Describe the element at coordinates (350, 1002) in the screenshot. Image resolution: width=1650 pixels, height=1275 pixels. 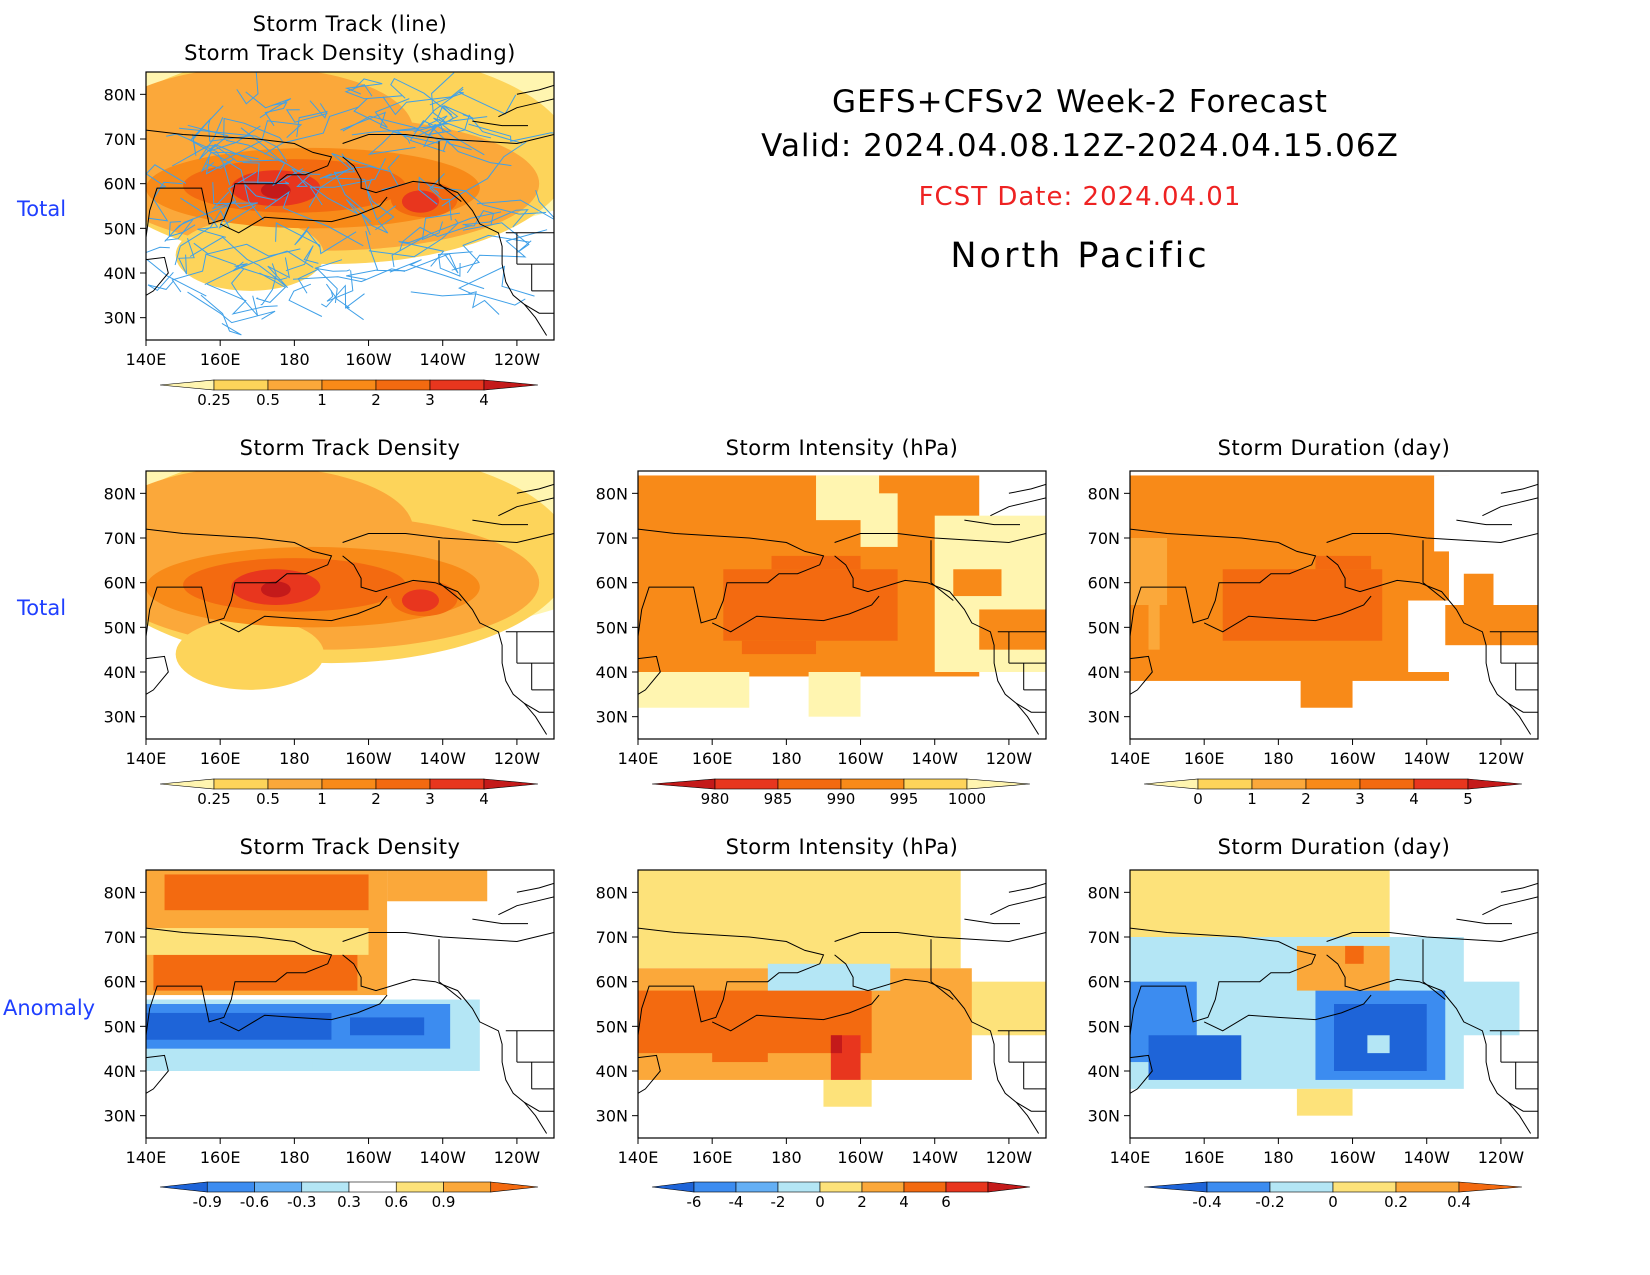
I see `map-dA` at that location.